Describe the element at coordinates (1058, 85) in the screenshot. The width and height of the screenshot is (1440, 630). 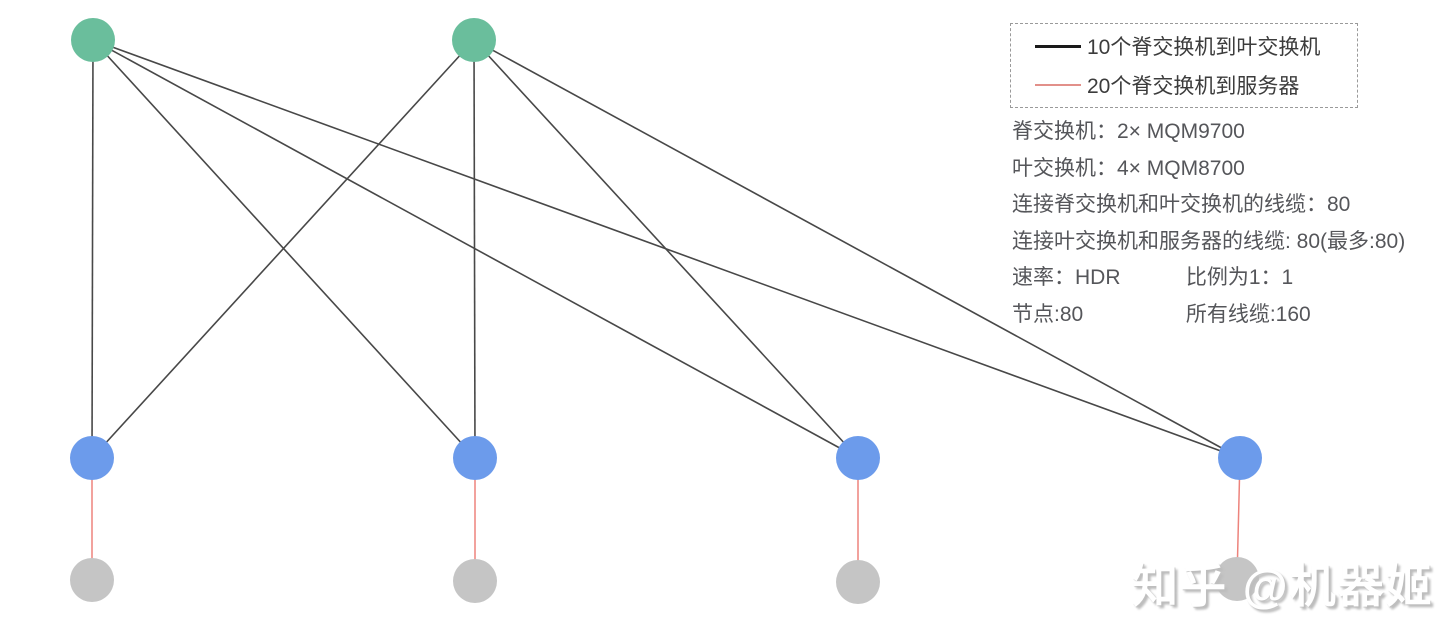
I see `red-line-swatch` at that location.